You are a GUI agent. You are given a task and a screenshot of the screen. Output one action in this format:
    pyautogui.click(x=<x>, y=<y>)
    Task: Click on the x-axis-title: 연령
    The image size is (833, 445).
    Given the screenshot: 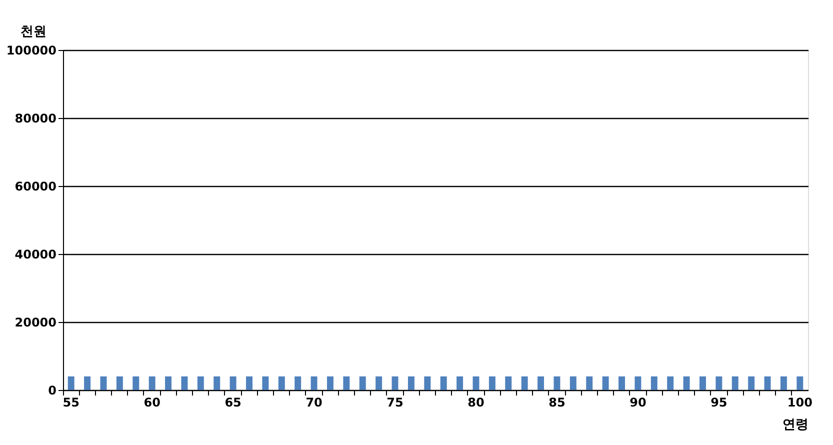 What is the action you would take?
    pyautogui.click(x=795, y=425)
    